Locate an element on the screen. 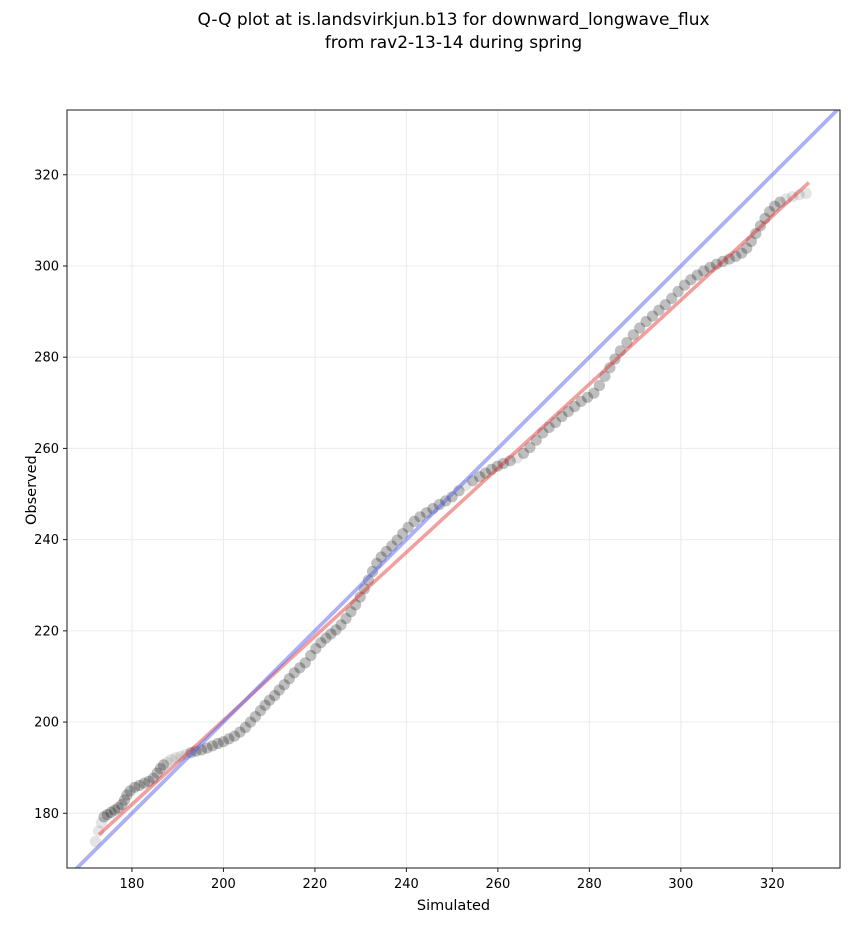  x-tick-label: 320 is located at coordinates (772, 884).